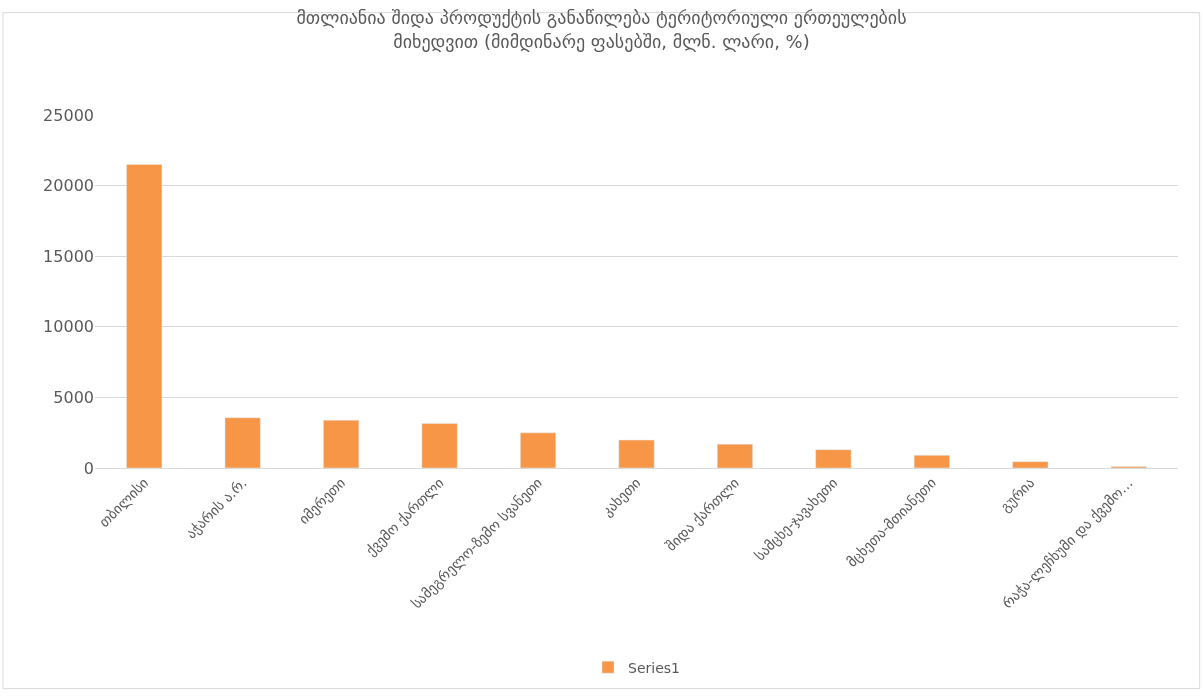 The width and height of the screenshot is (1203, 696). What do you see at coordinates (68, 256) in the screenshot?
I see `y-tick-label: 15000` at bounding box center [68, 256].